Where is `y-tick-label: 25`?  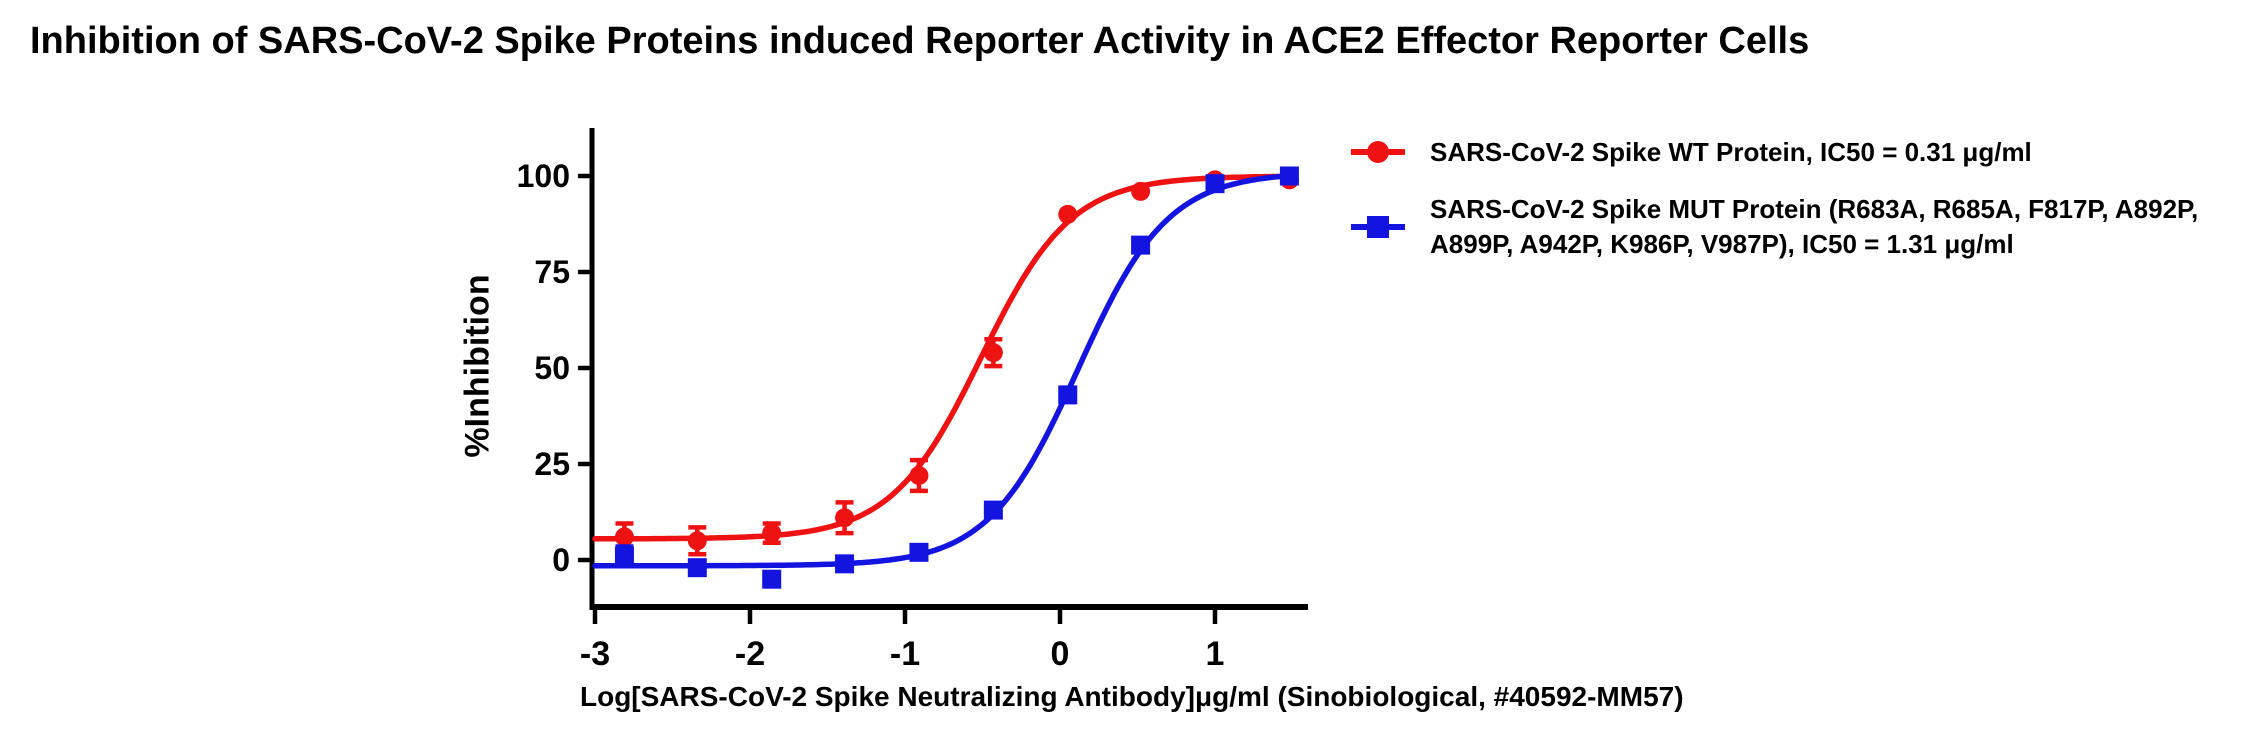
y-tick-label: 25 is located at coordinates (552, 464).